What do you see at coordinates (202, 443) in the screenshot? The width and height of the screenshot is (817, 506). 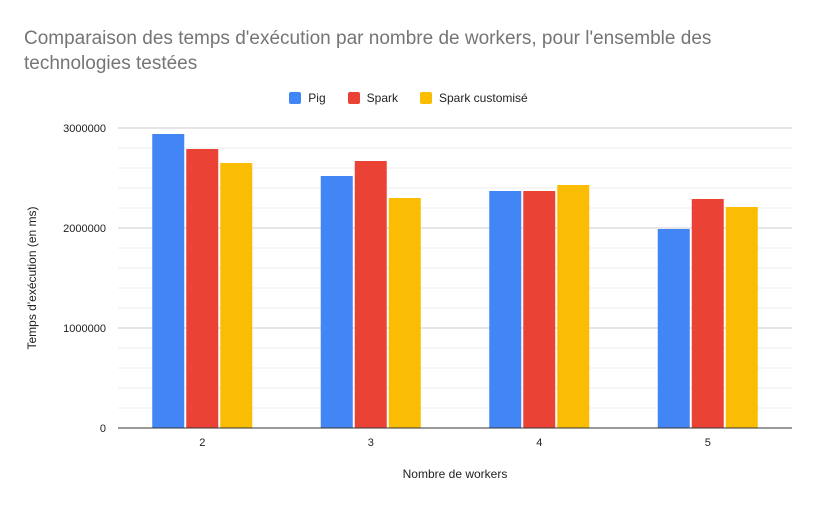 I see `x-tick-label: 2` at bounding box center [202, 443].